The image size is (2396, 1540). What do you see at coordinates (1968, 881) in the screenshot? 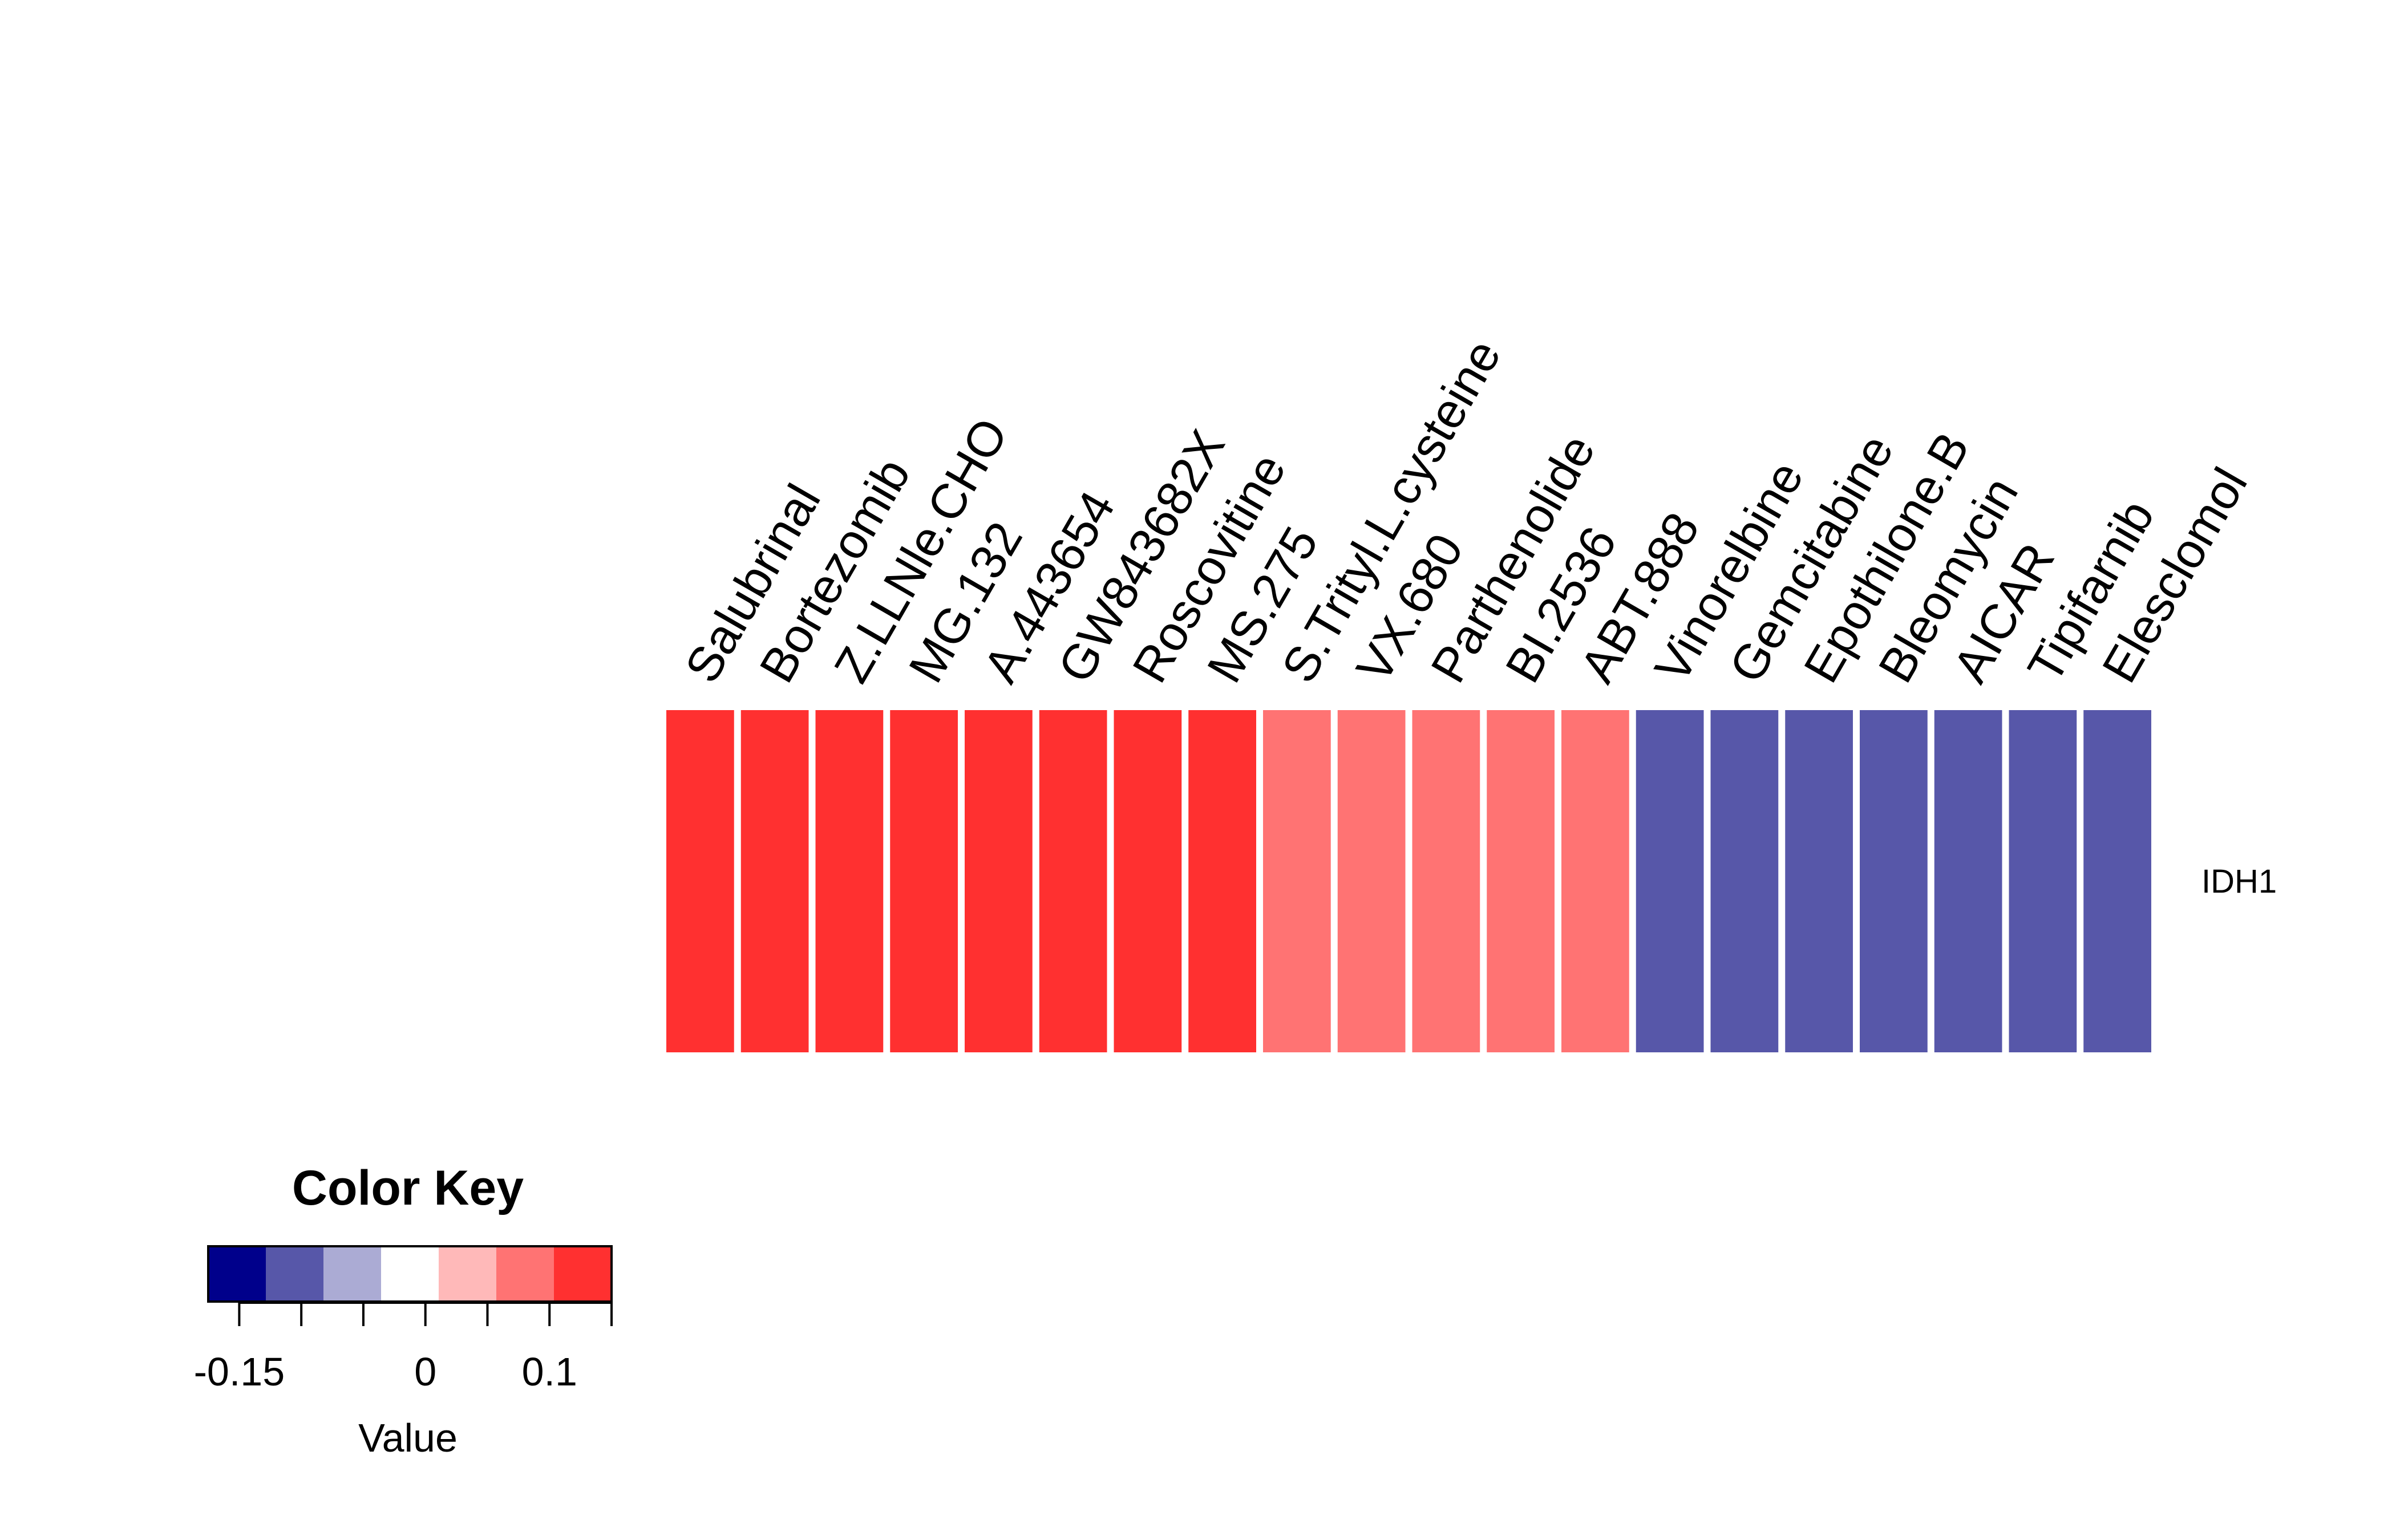
I see `heatmap-cell-aicar` at bounding box center [1968, 881].